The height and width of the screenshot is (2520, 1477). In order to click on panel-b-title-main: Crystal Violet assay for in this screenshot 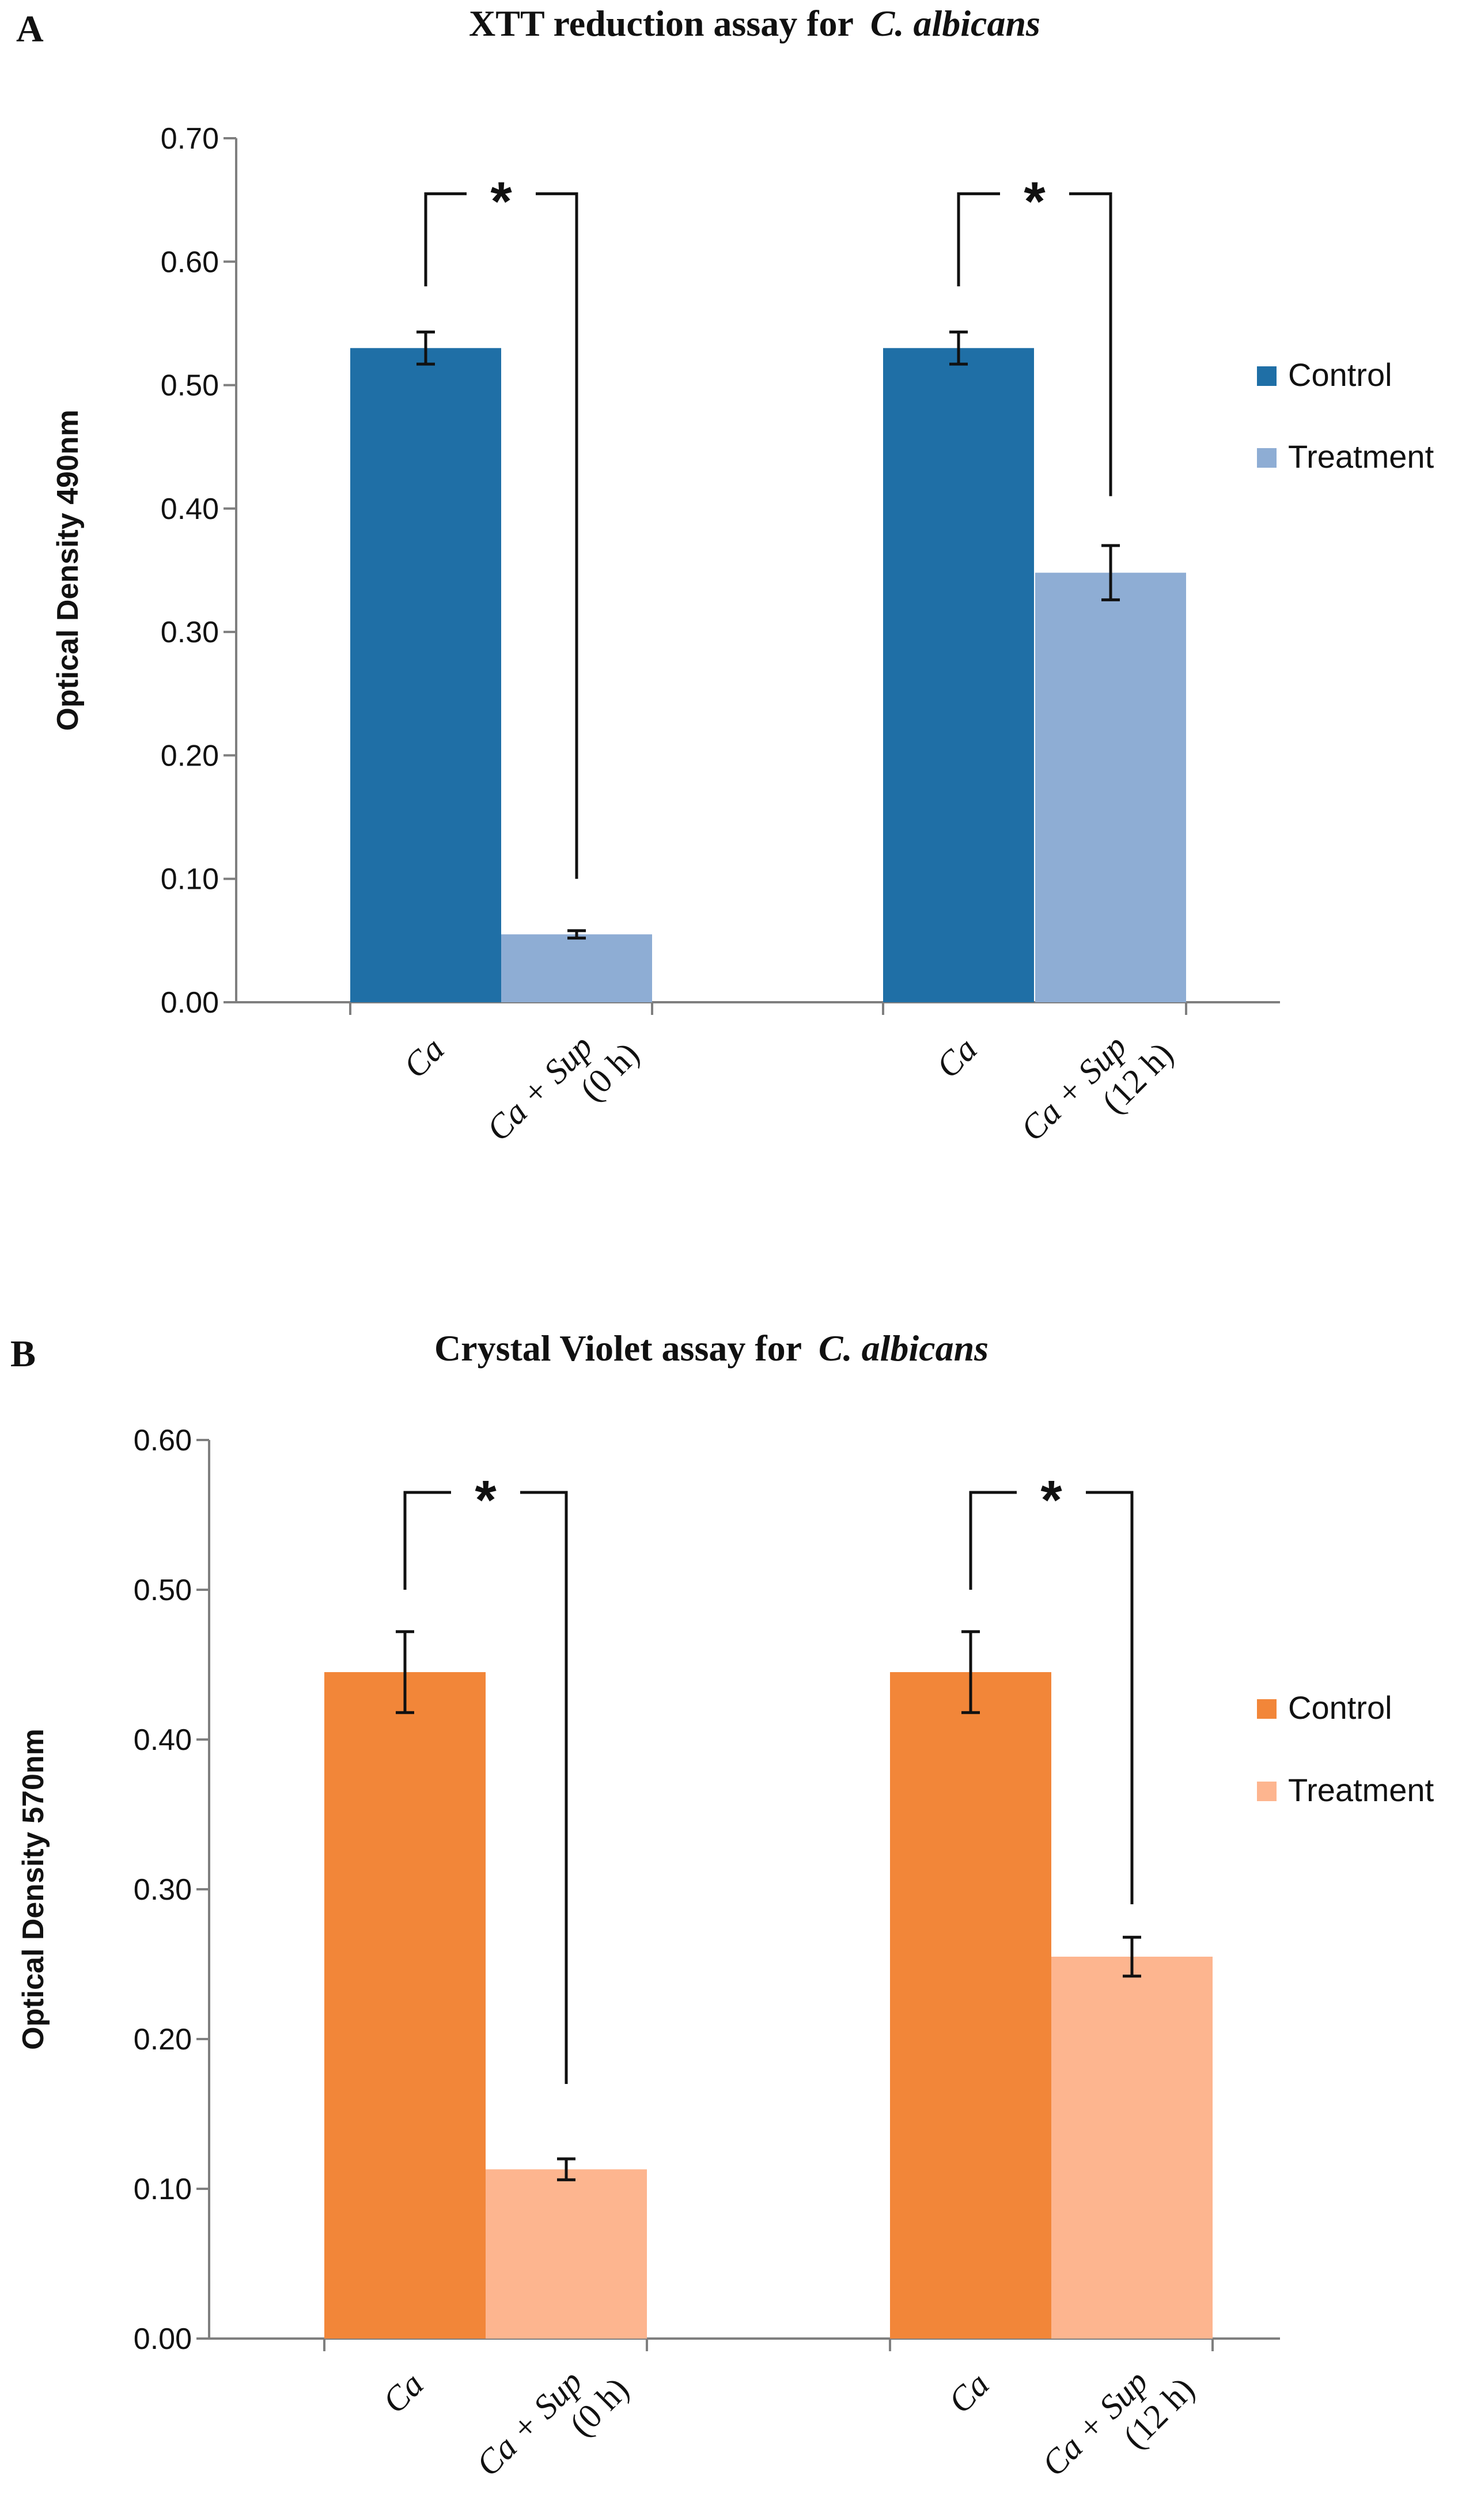, I will do `click(618, 1348)`.